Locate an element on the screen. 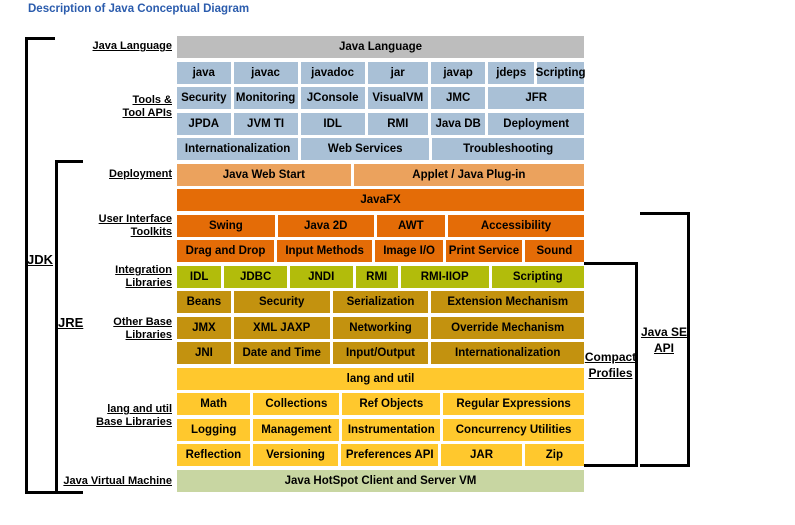 The width and height of the screenshot is (795, 525). grid-cell-awt: AWT is located at coordinates (411, 225).